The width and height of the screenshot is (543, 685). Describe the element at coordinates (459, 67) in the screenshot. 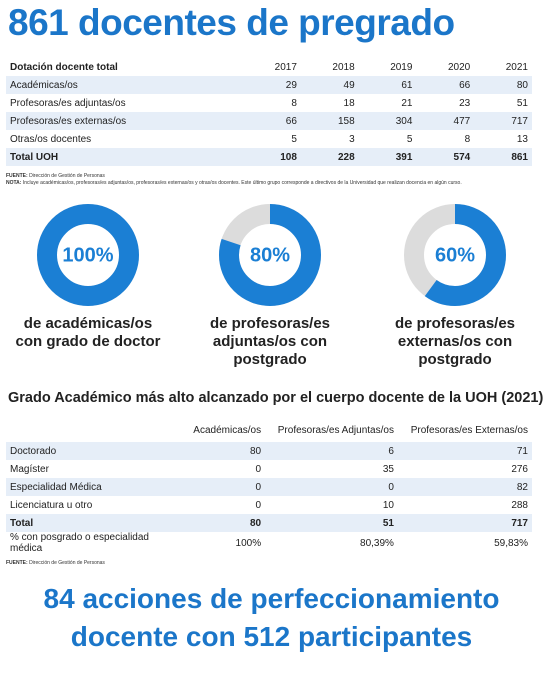

I see `header-cell: 2020` at that location.